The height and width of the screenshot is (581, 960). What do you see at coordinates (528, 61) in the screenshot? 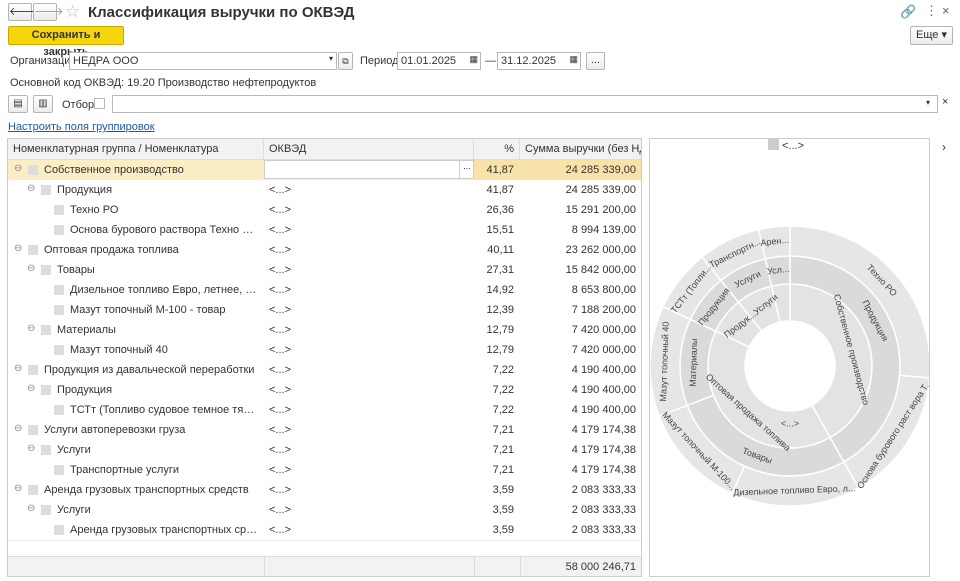
I see `date-to-value: 31.12.2025` at bounding box center [528, 61].